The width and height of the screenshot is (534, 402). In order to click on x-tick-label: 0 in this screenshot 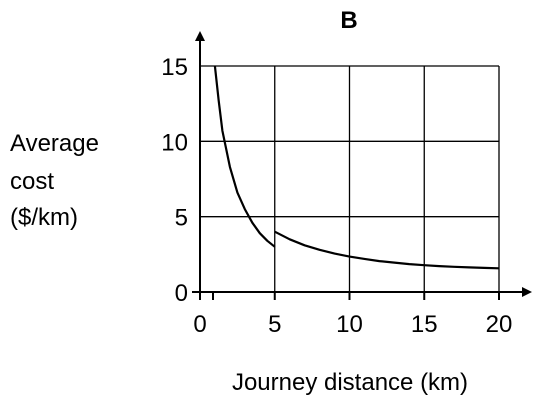, I will do `click(199, 324)`.